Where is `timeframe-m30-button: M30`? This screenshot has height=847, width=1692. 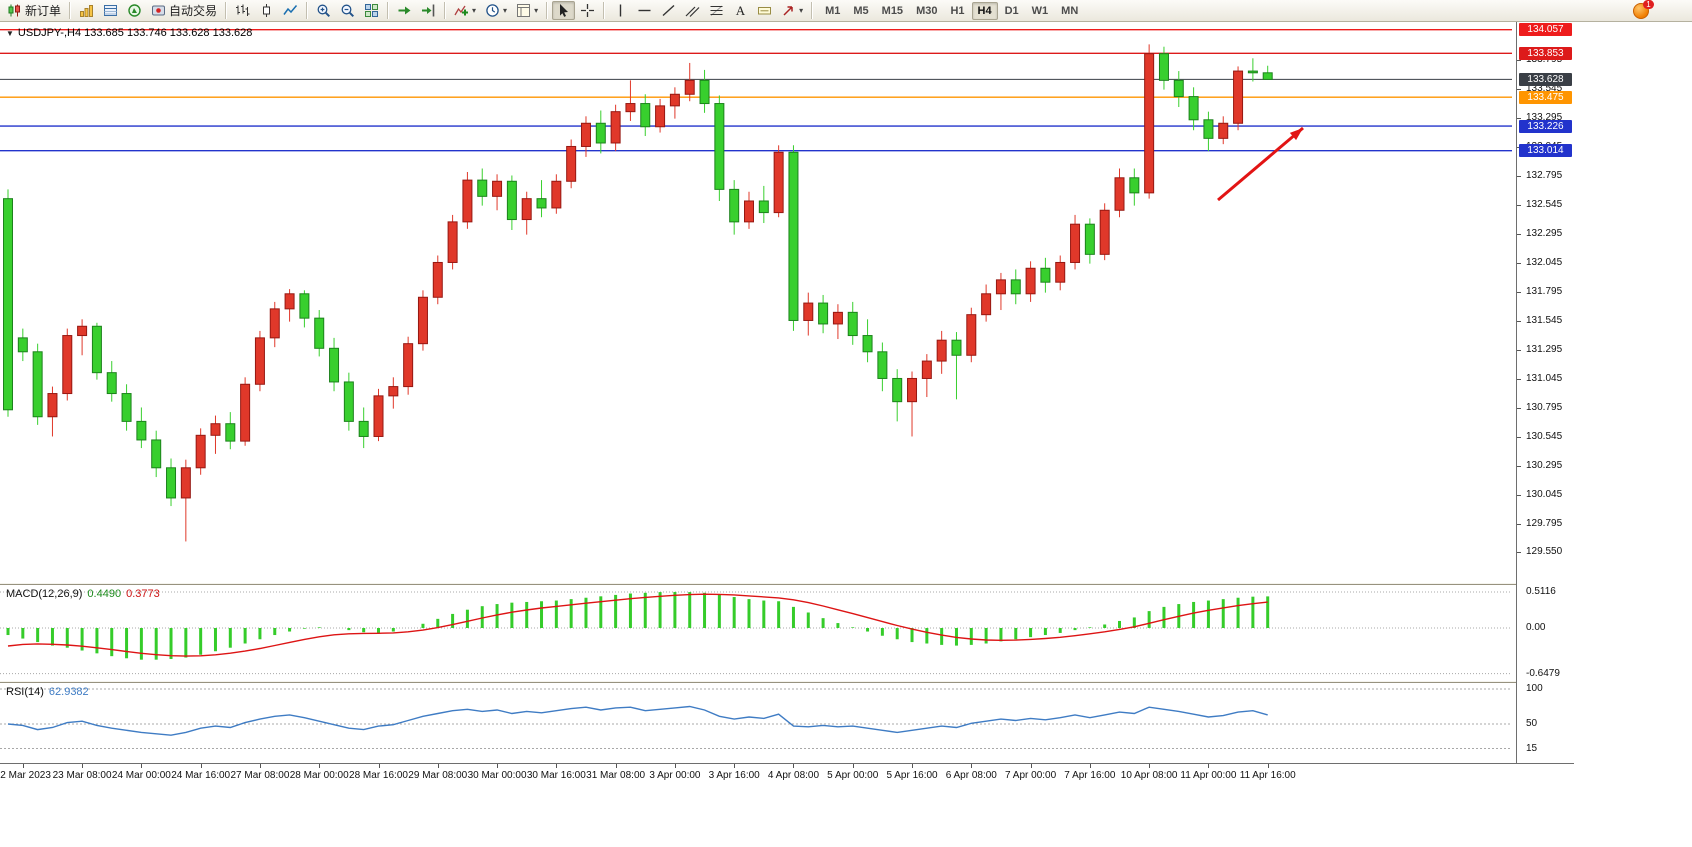 timeframe-m30-button: M30 is located at coordinates (926, 11).